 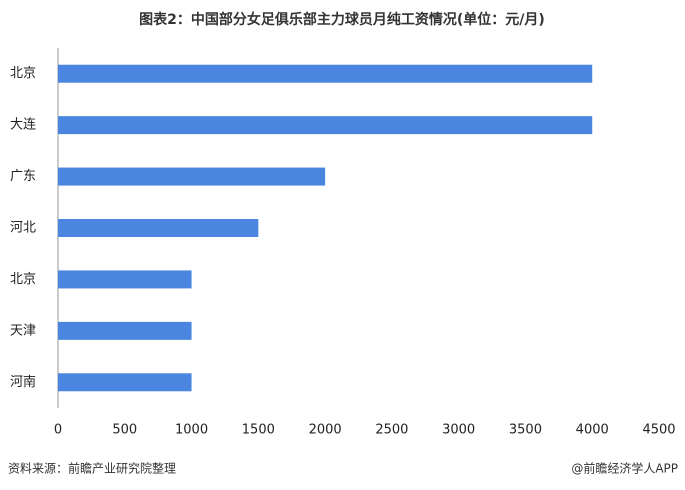 I want to click on x-tick-label: 2500, so click(x=391, y=430).